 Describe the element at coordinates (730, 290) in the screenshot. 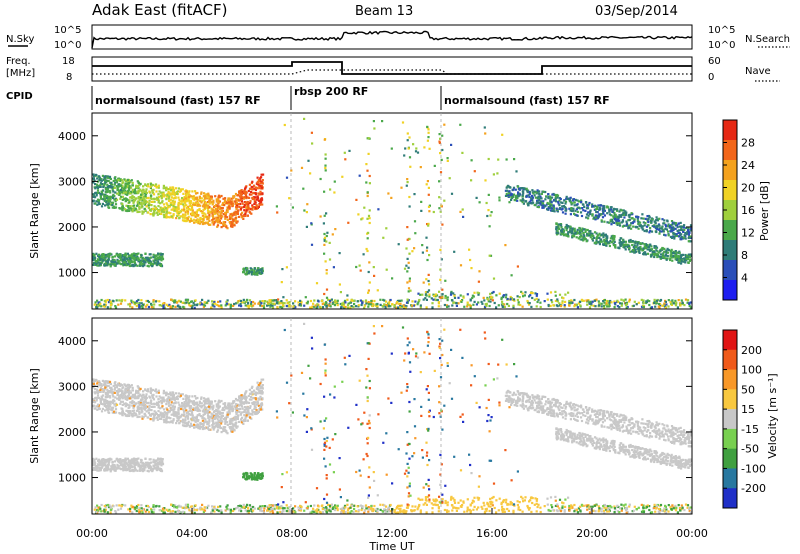

I see `colorbar-swatch` at that location.